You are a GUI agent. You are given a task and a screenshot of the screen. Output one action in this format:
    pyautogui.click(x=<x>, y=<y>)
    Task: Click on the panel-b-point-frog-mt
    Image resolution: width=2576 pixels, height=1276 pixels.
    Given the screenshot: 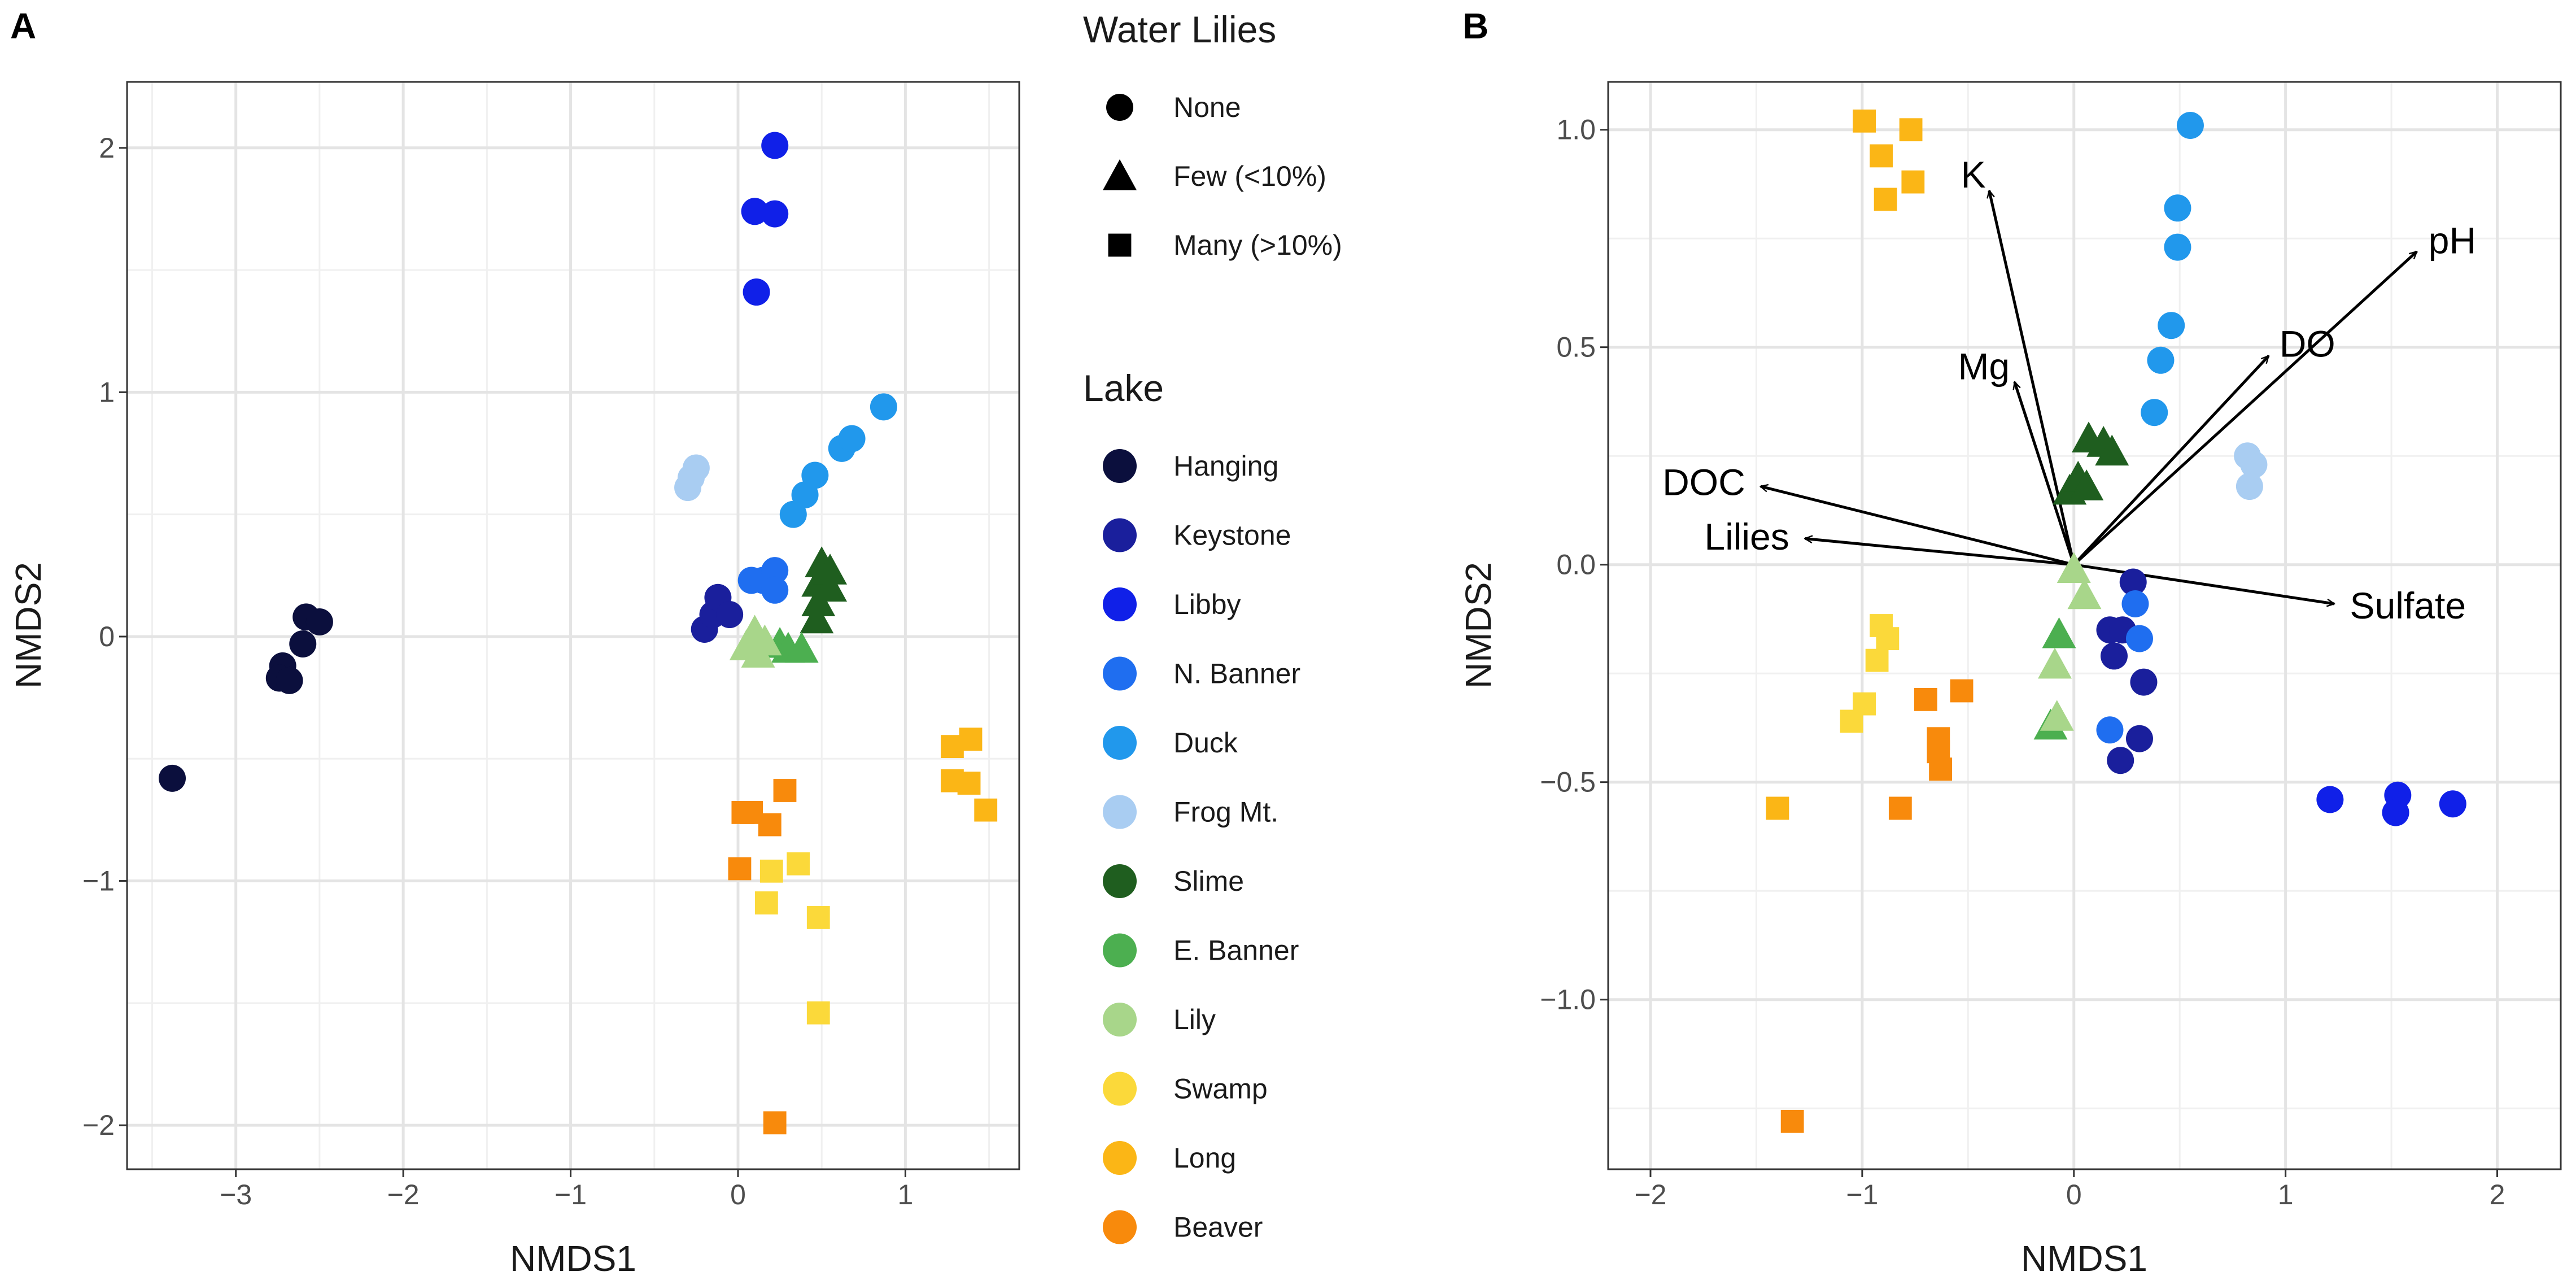 What is the action you would take?
    pyautogui.click(x=2254, y=465)
    